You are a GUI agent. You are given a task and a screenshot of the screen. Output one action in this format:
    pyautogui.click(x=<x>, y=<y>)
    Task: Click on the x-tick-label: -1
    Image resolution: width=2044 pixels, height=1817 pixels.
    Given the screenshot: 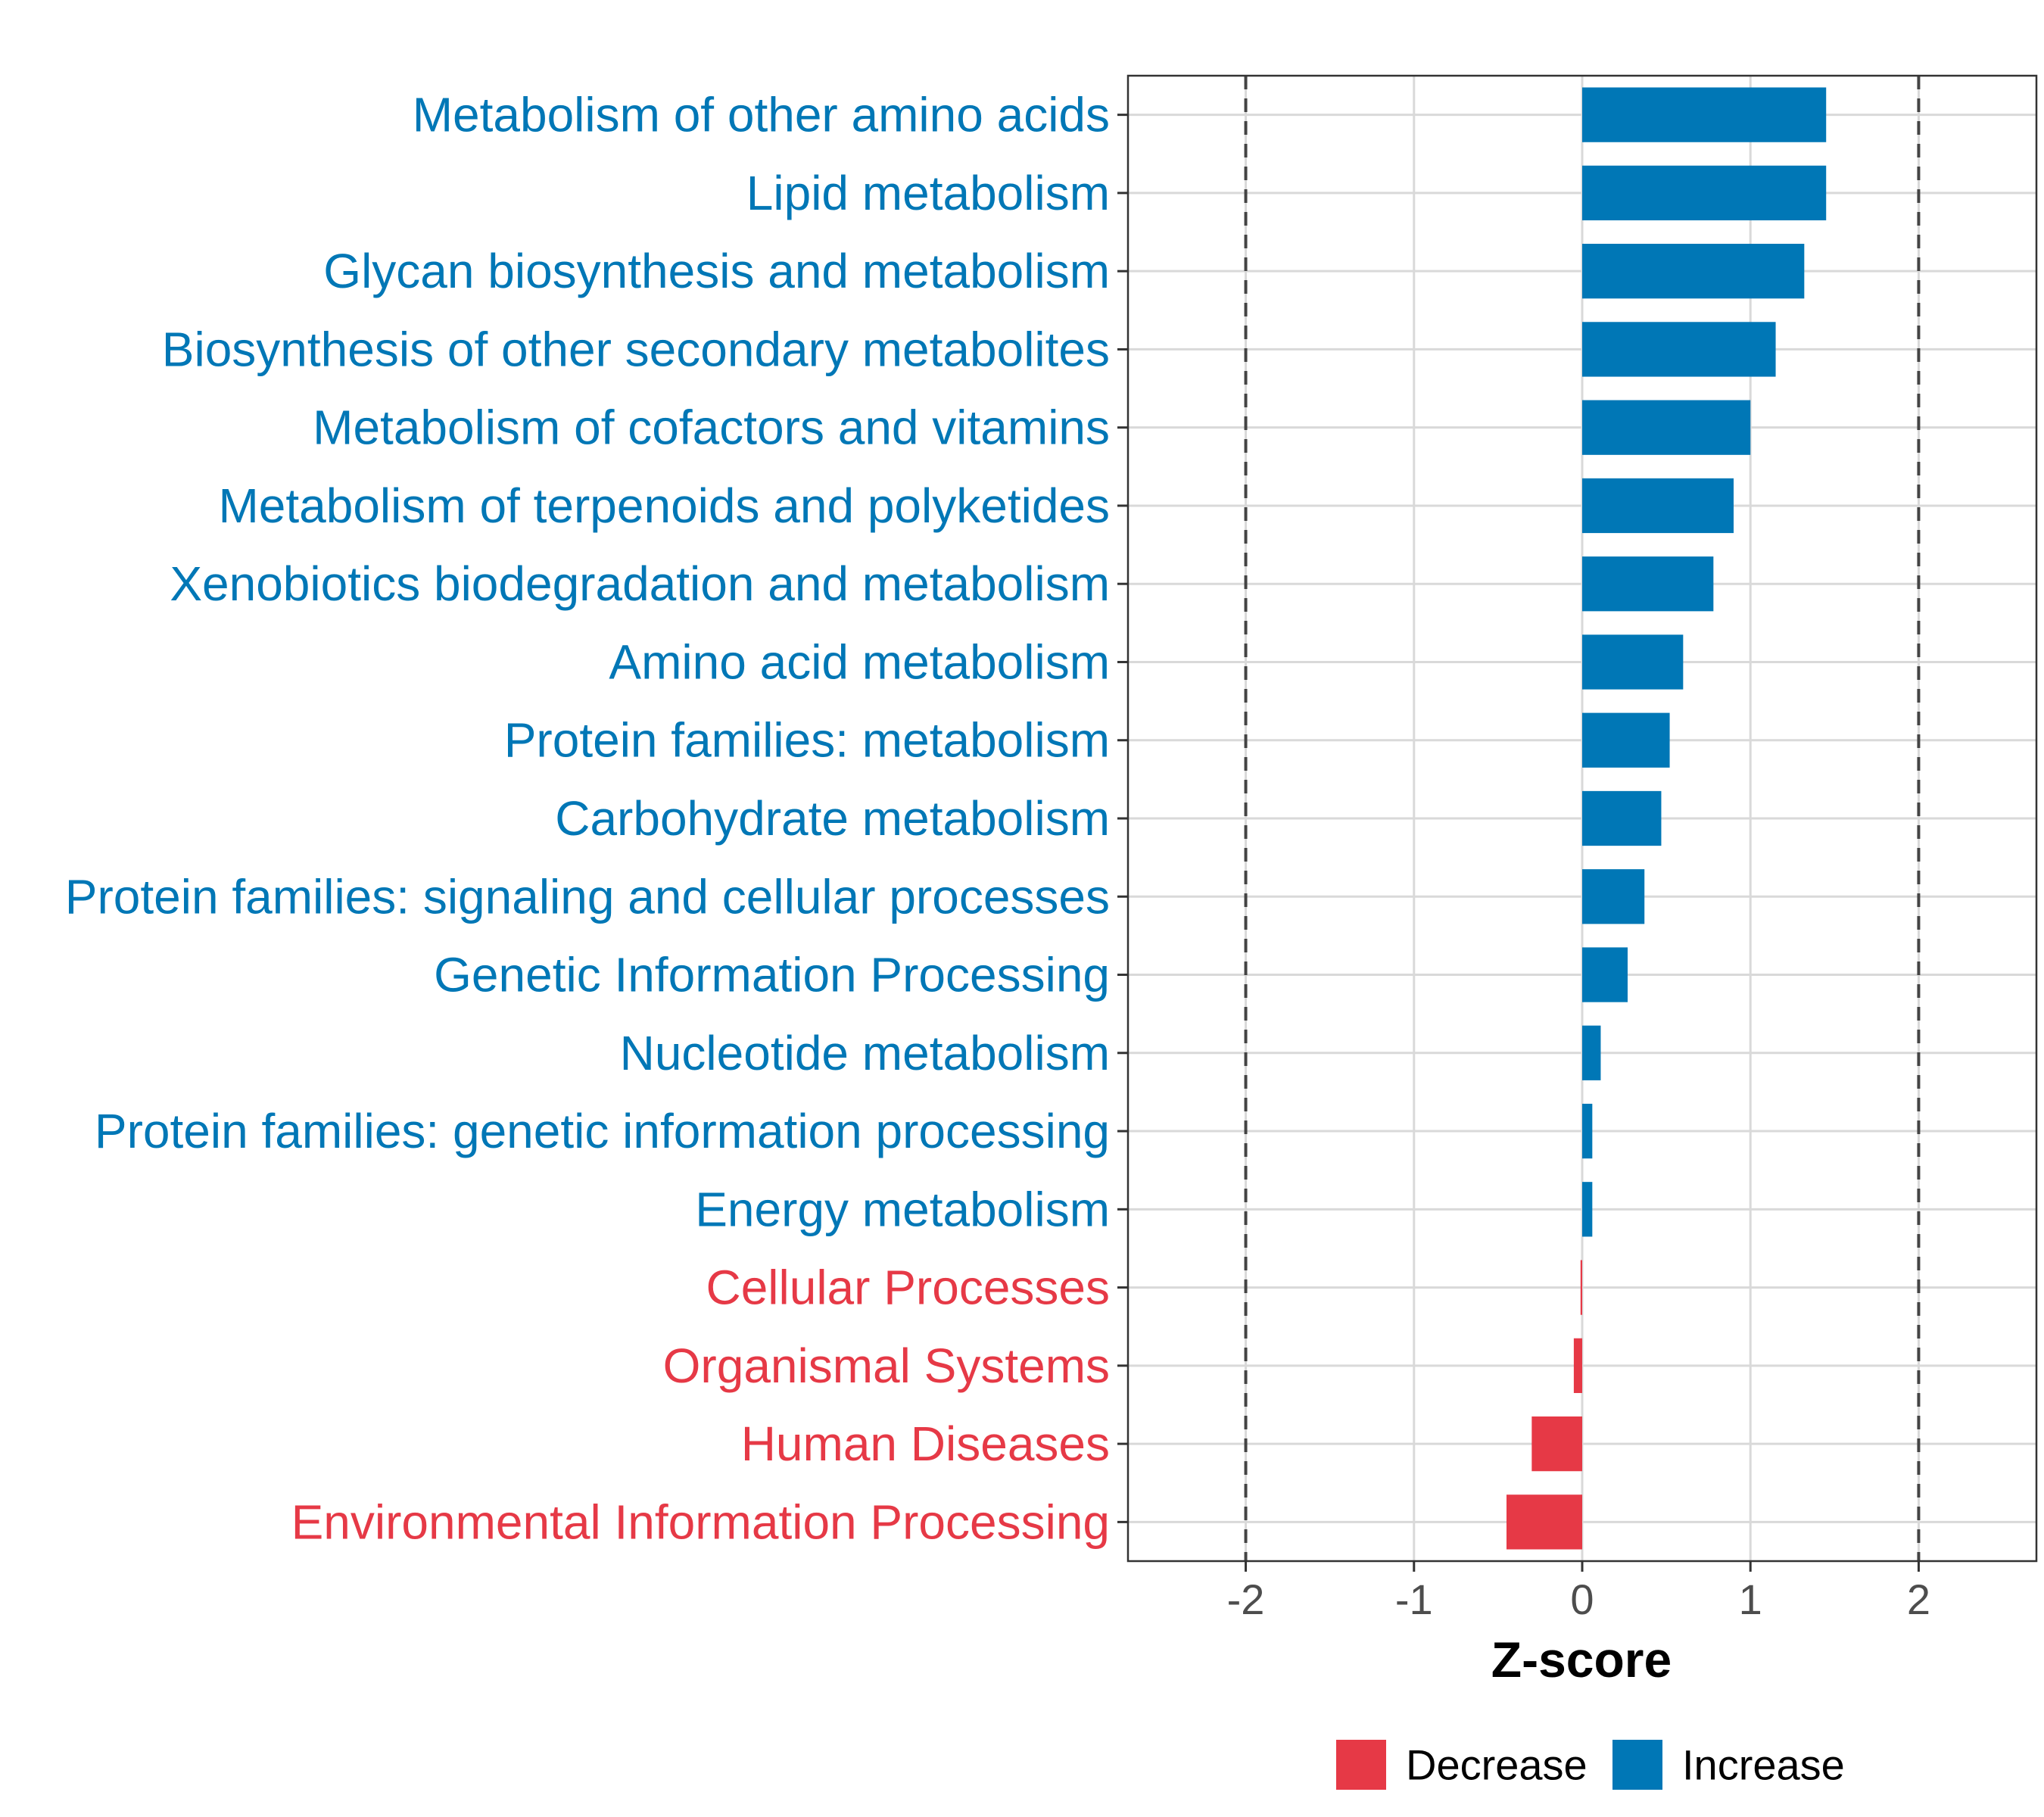 What is the action you would take?
    pyautogui.click(x=1414, y=1599)
    